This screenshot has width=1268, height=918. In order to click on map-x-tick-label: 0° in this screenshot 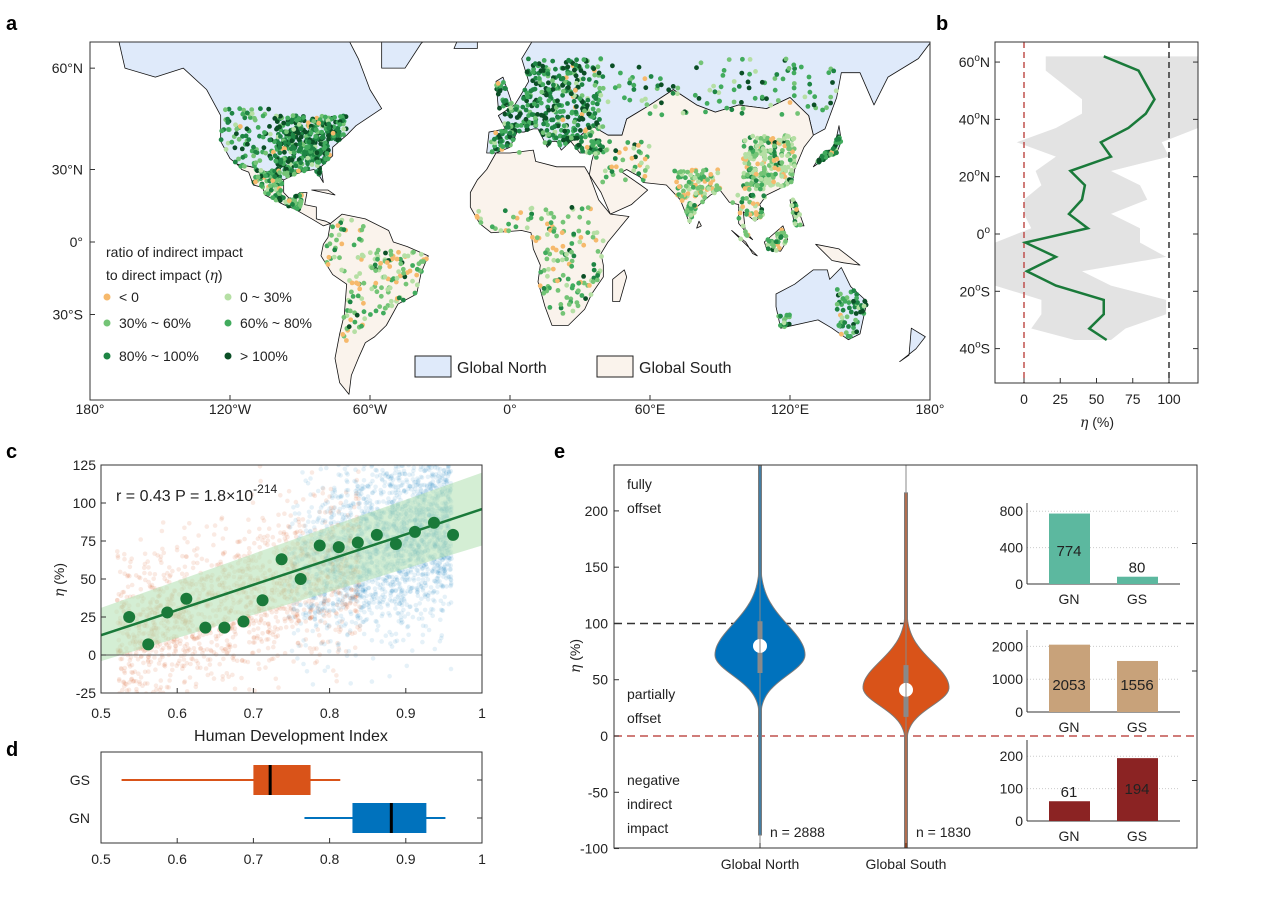, I will do `click(509, 409)`.